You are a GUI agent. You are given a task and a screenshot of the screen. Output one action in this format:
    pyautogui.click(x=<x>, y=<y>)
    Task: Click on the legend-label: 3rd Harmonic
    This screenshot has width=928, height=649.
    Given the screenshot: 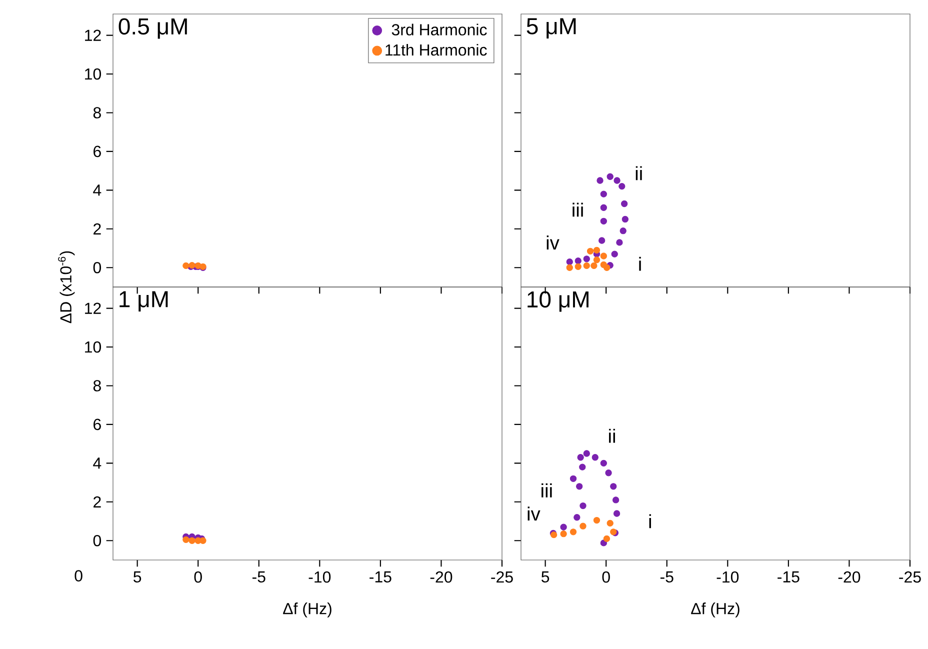 What is the action you would take?
    pyautogui.click(x=439, y=30)
    